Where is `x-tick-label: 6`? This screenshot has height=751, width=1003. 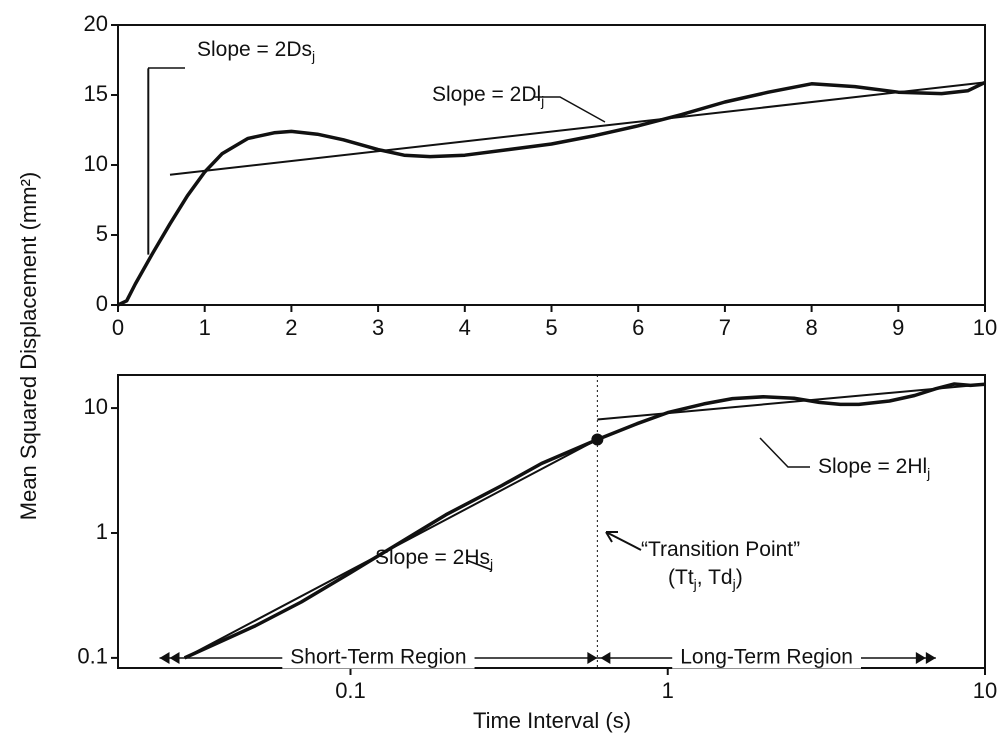
x-tick-label: 6 is located at coordinates (638, 327).